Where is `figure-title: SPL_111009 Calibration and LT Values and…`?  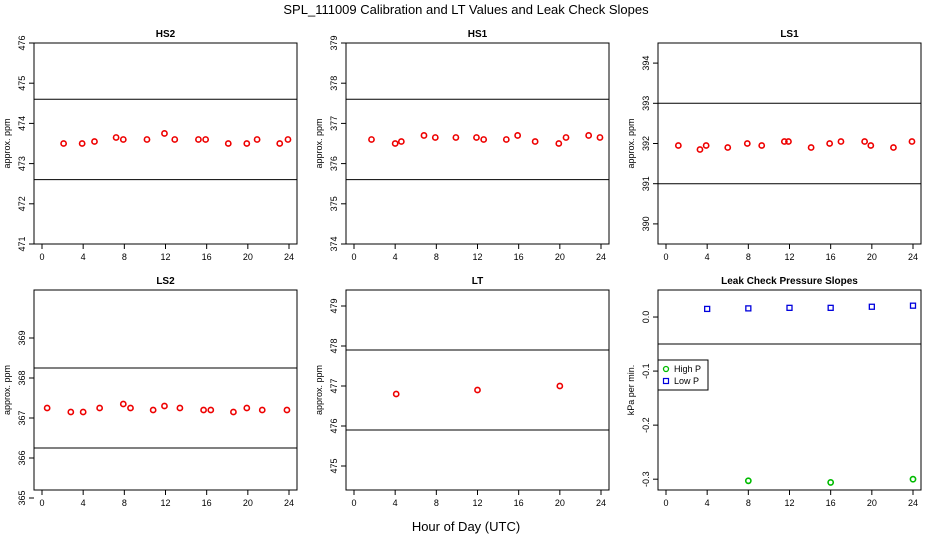 figure-title: SPL_111009 Calibration and LT Values and… is located at coordinates (466, 9).